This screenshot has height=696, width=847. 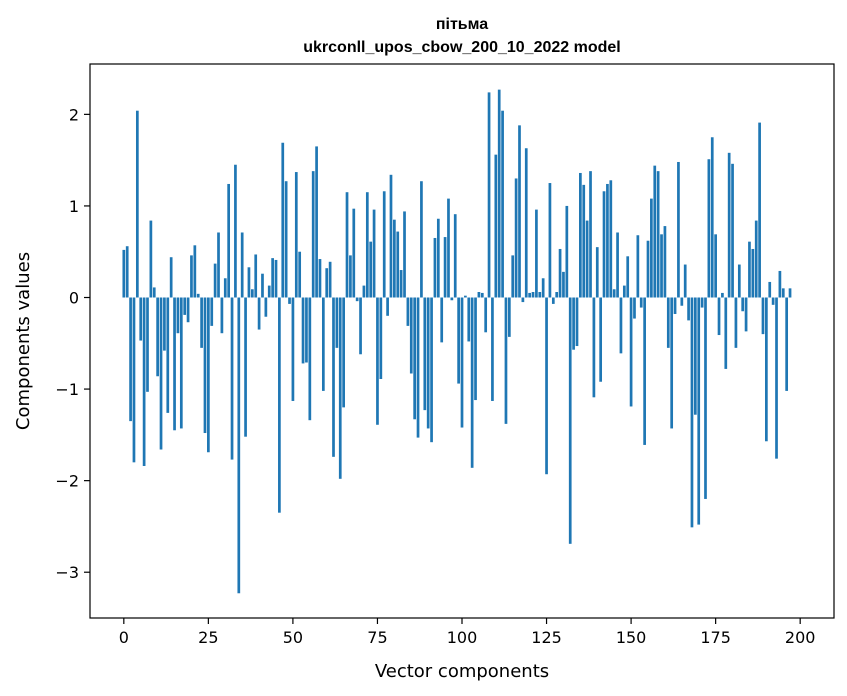 I want to click on y-tick-label: −1, so click(x=67, y=389).